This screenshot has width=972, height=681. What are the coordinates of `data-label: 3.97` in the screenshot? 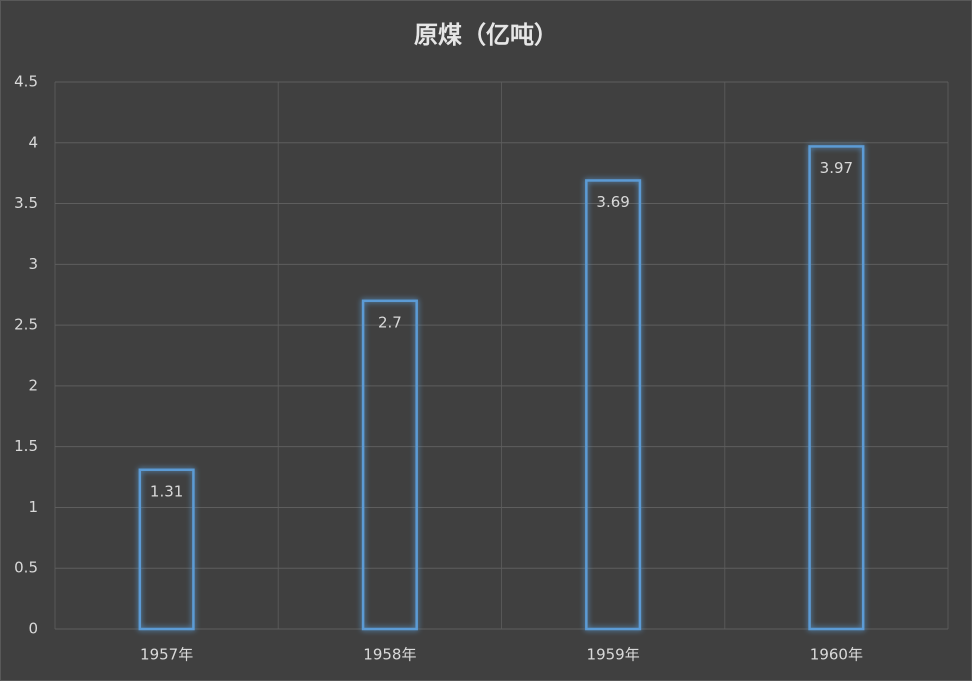 It's located at (836, 168).